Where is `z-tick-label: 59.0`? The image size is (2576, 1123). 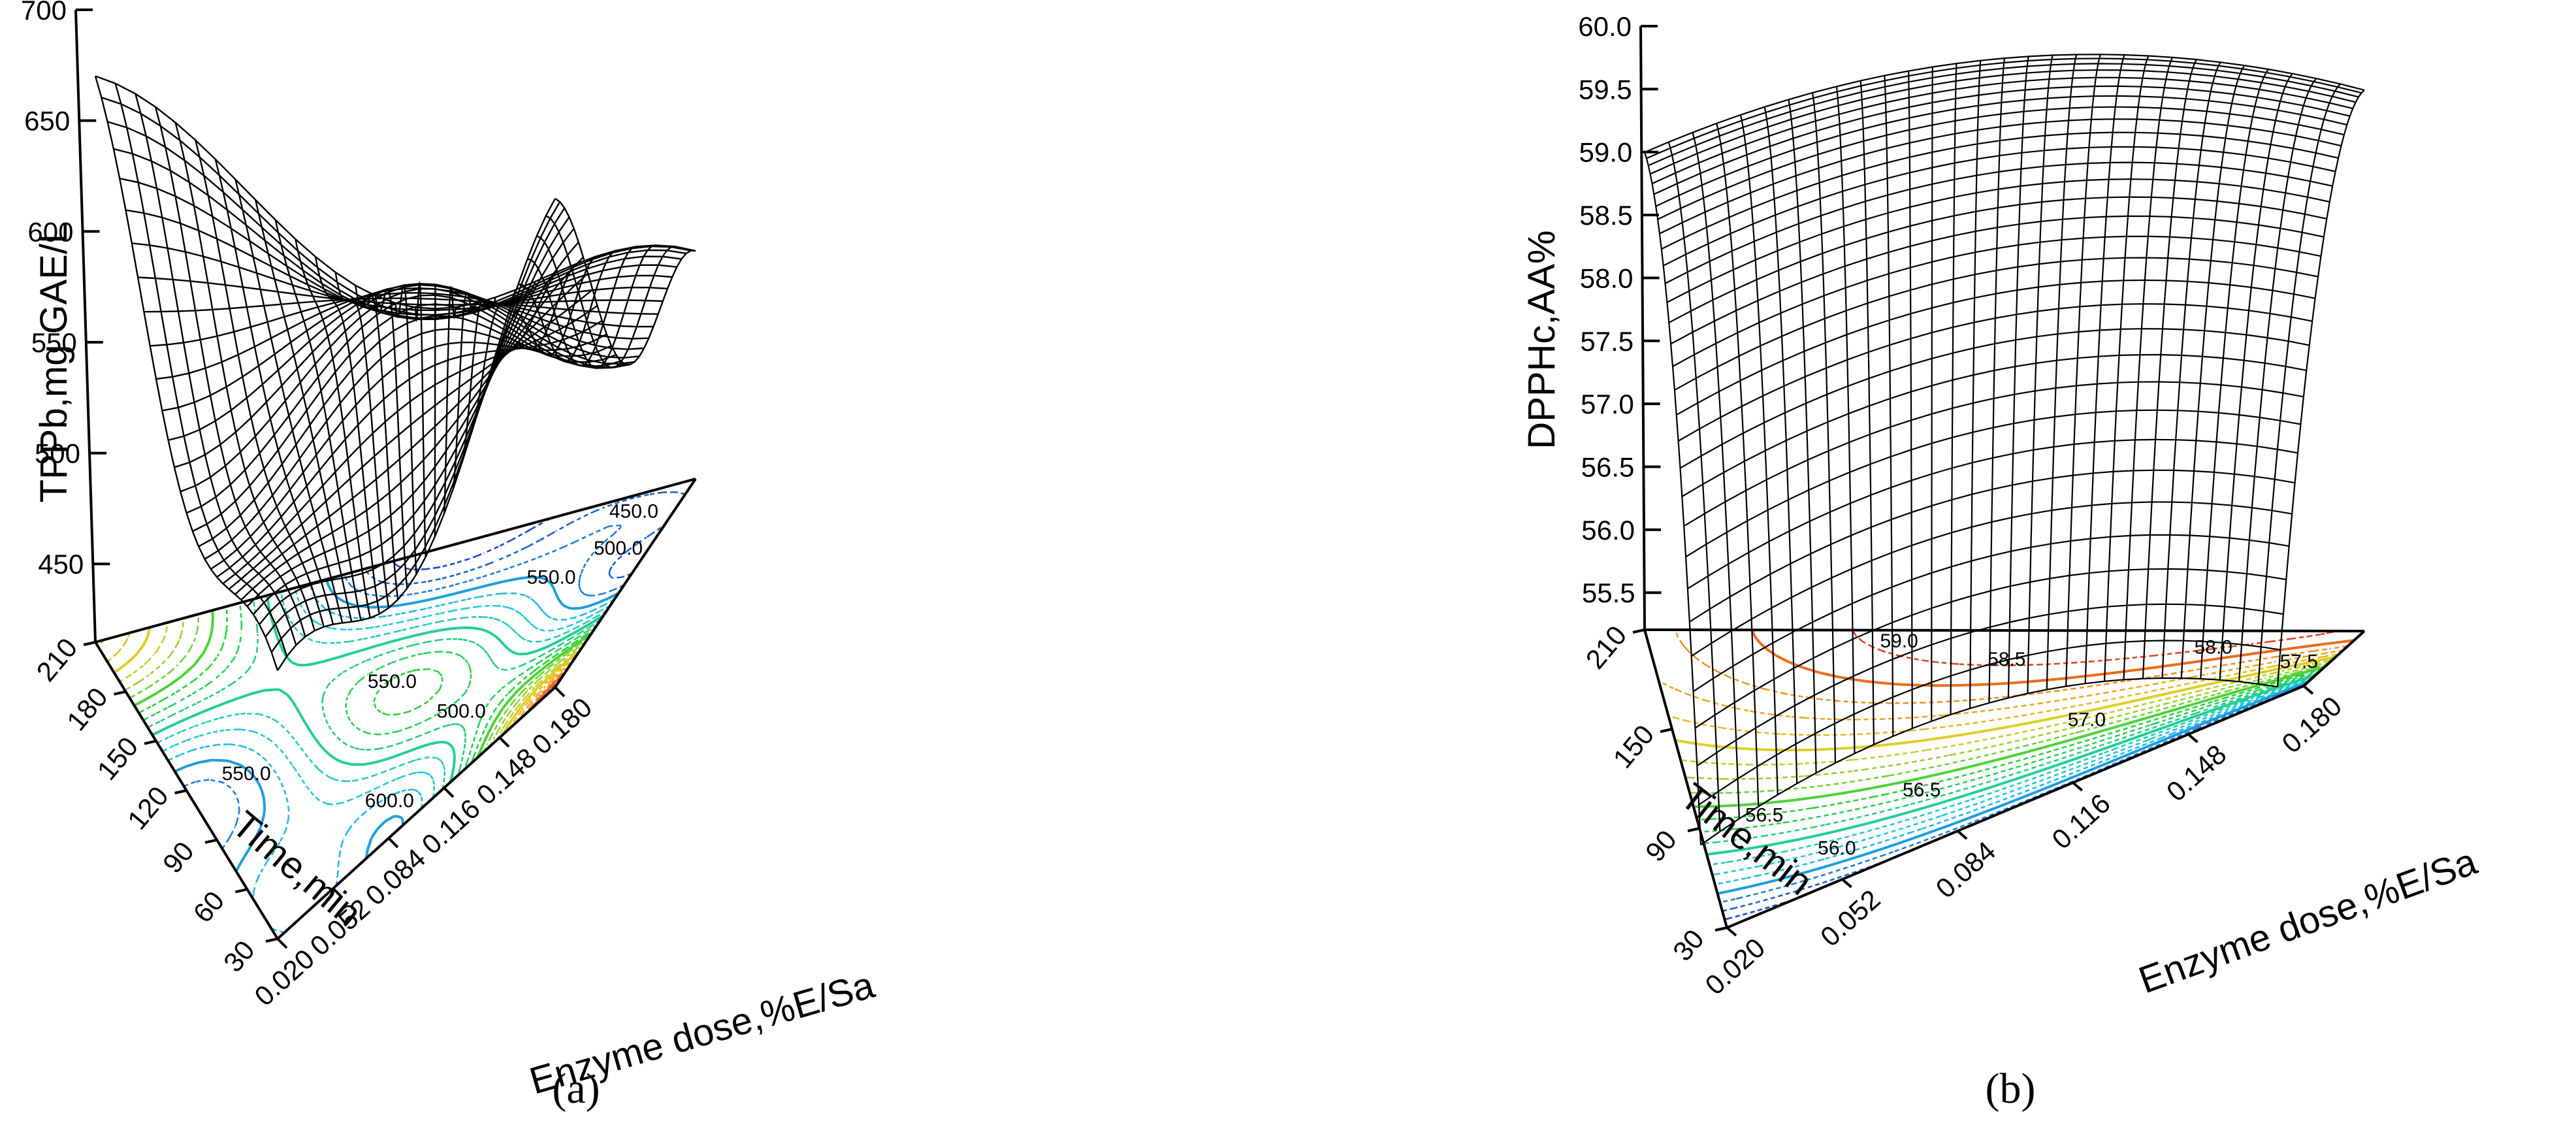 z-tick-label: 59.0 is located at coordinates (1606, 152).